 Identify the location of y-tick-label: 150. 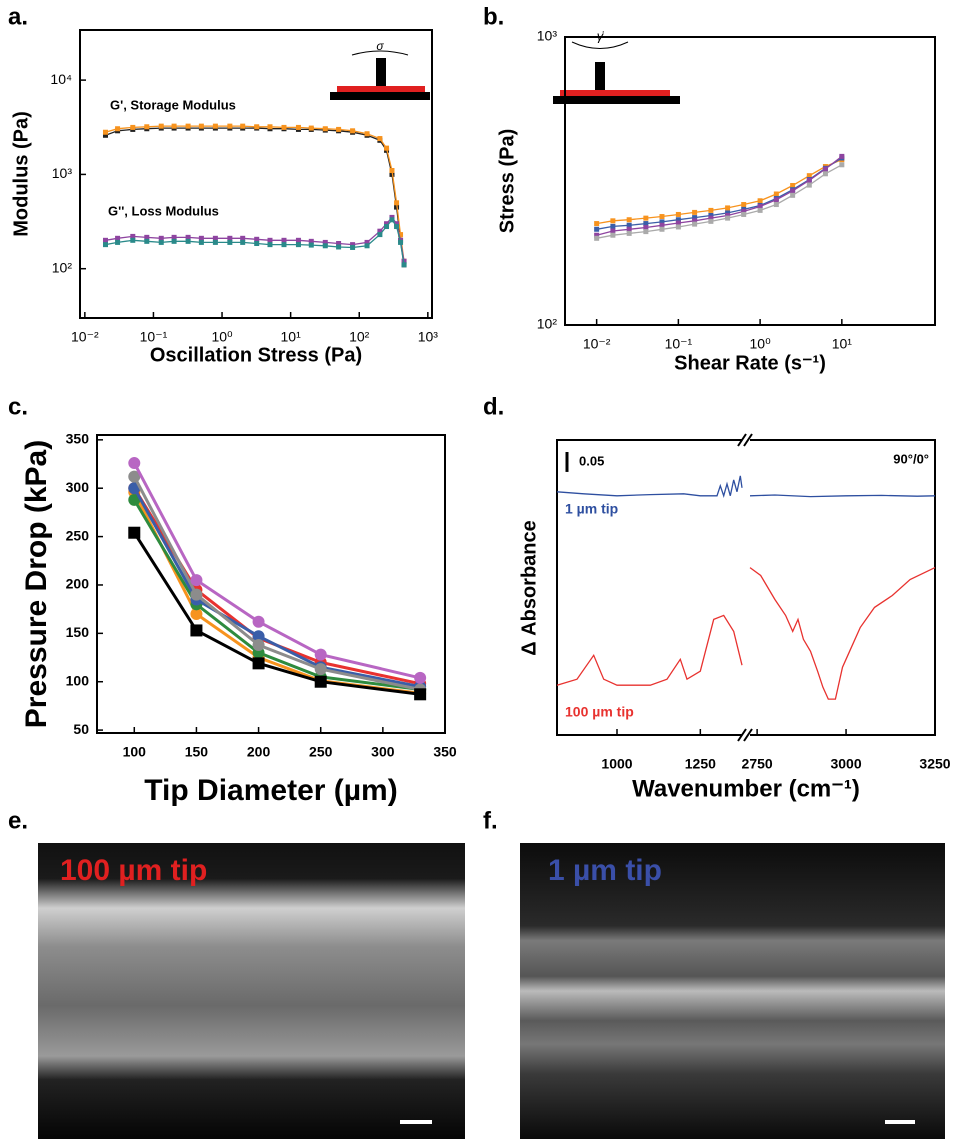
(78, 632).